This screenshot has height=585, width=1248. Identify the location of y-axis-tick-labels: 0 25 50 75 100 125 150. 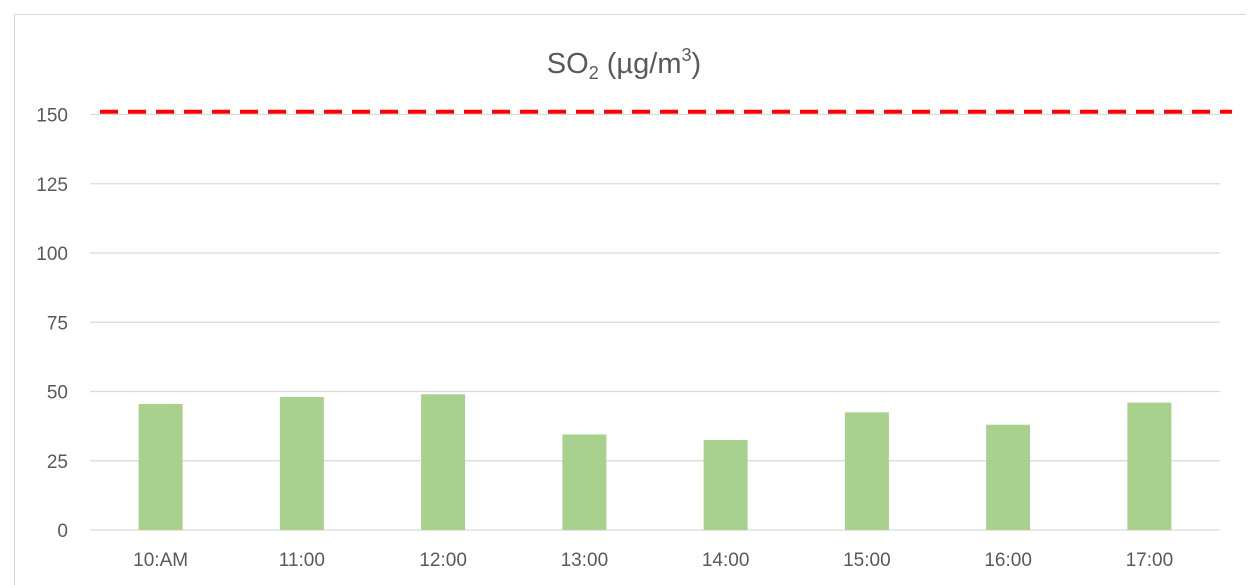
(52, 324).